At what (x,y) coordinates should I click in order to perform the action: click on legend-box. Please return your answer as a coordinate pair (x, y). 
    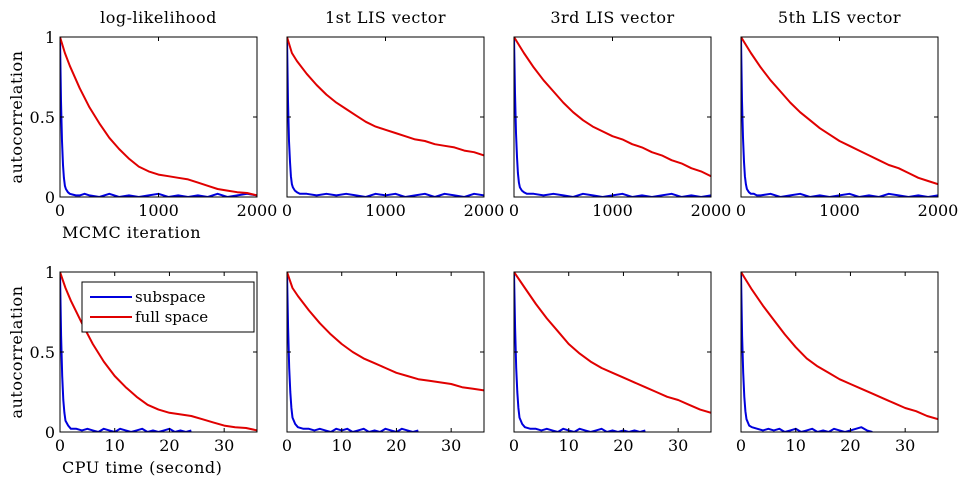
    Looking at the image, I should click on (168, 307).